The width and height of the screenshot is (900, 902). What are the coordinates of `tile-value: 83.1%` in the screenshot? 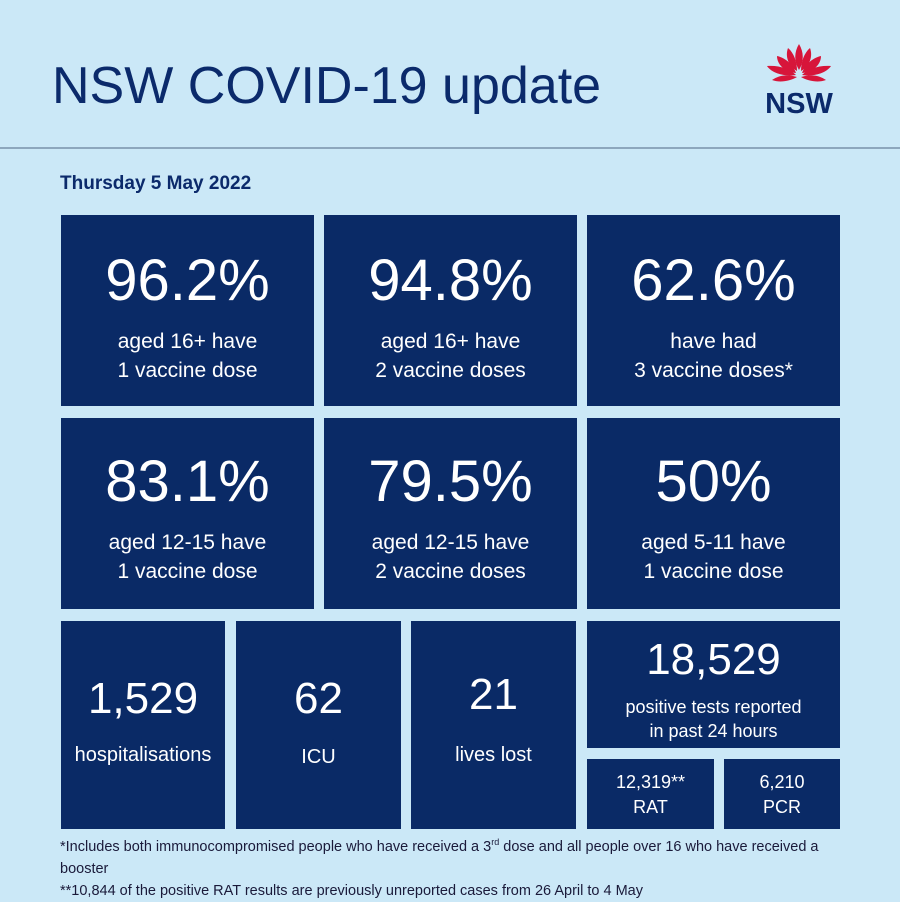 It's located at (187, 481).